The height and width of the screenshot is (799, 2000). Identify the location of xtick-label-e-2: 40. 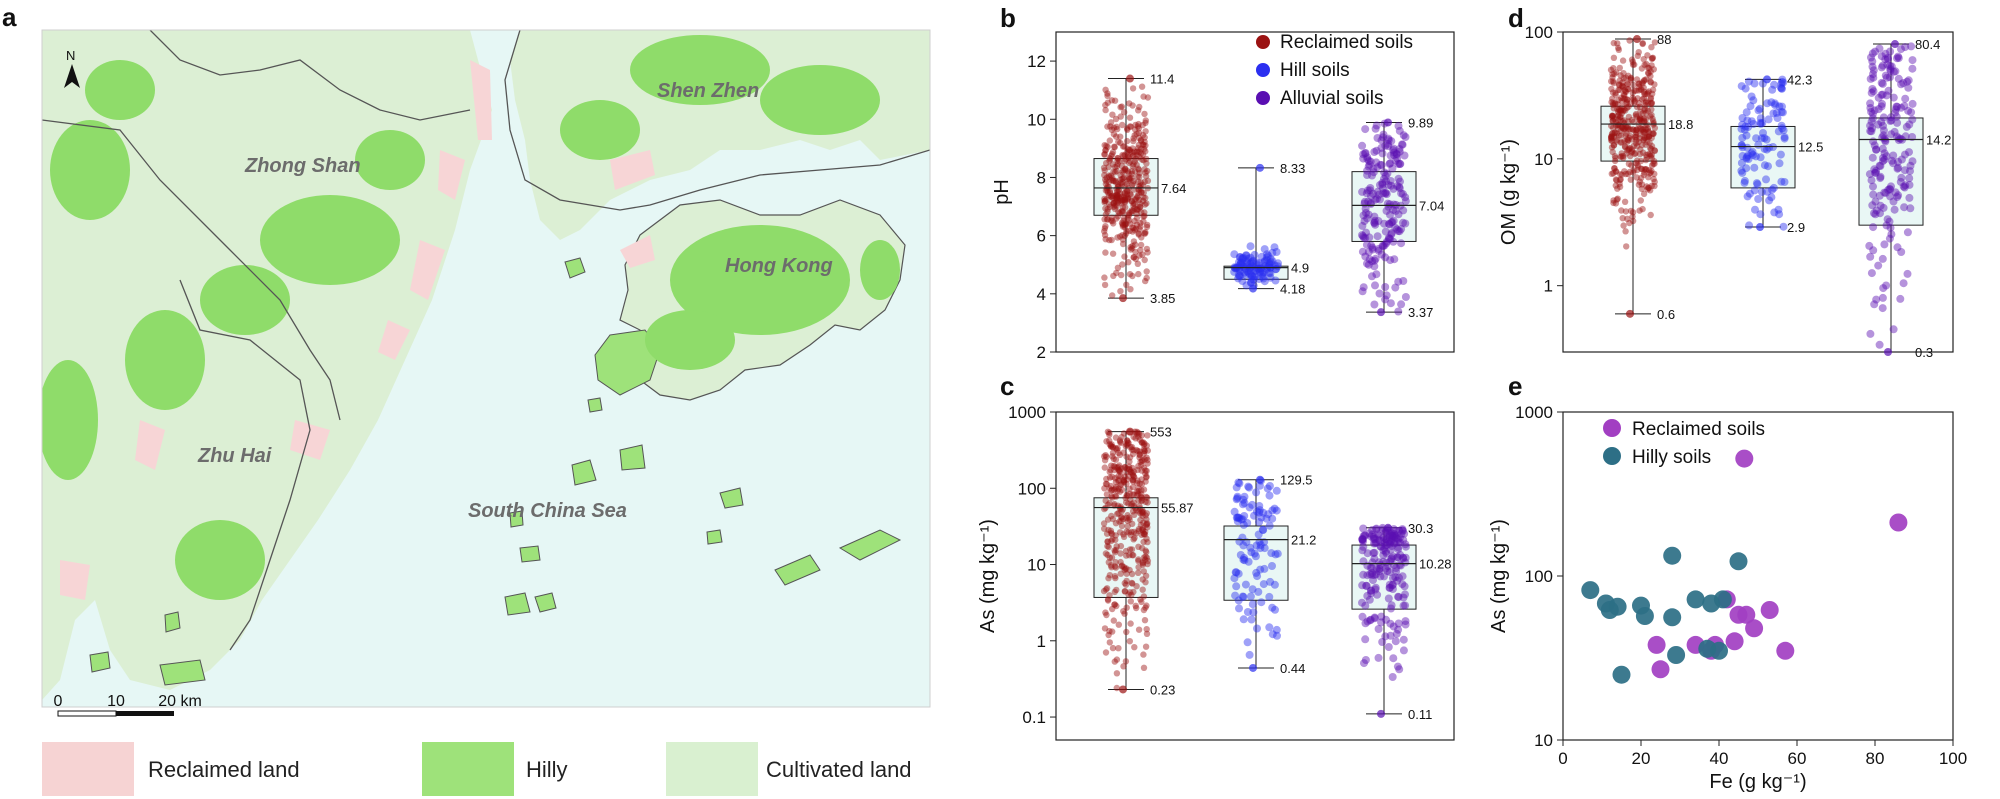
(1719, 758).